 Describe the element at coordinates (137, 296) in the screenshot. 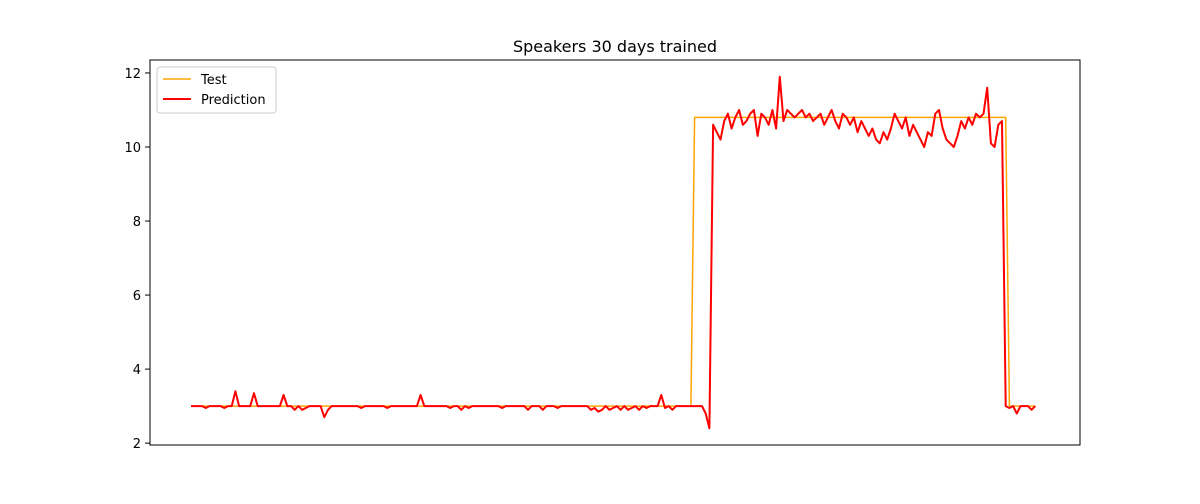

I see `y-tick-label: 6` at that location.